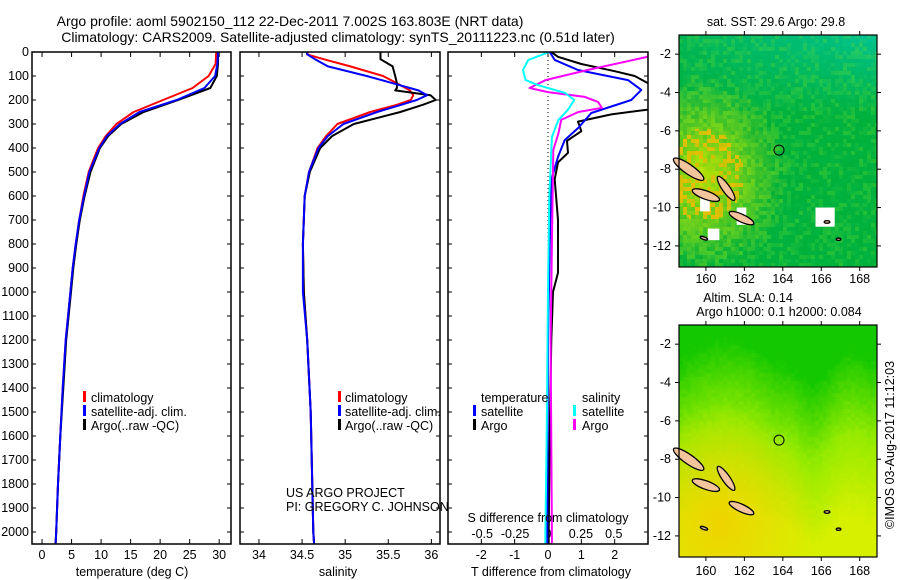 The height and width of the screenshot is (580, 900). What do you see at coordinates (190, 555) in the screenshot?
I see `x-tick-label: 25` at bounding box center [190, 555].